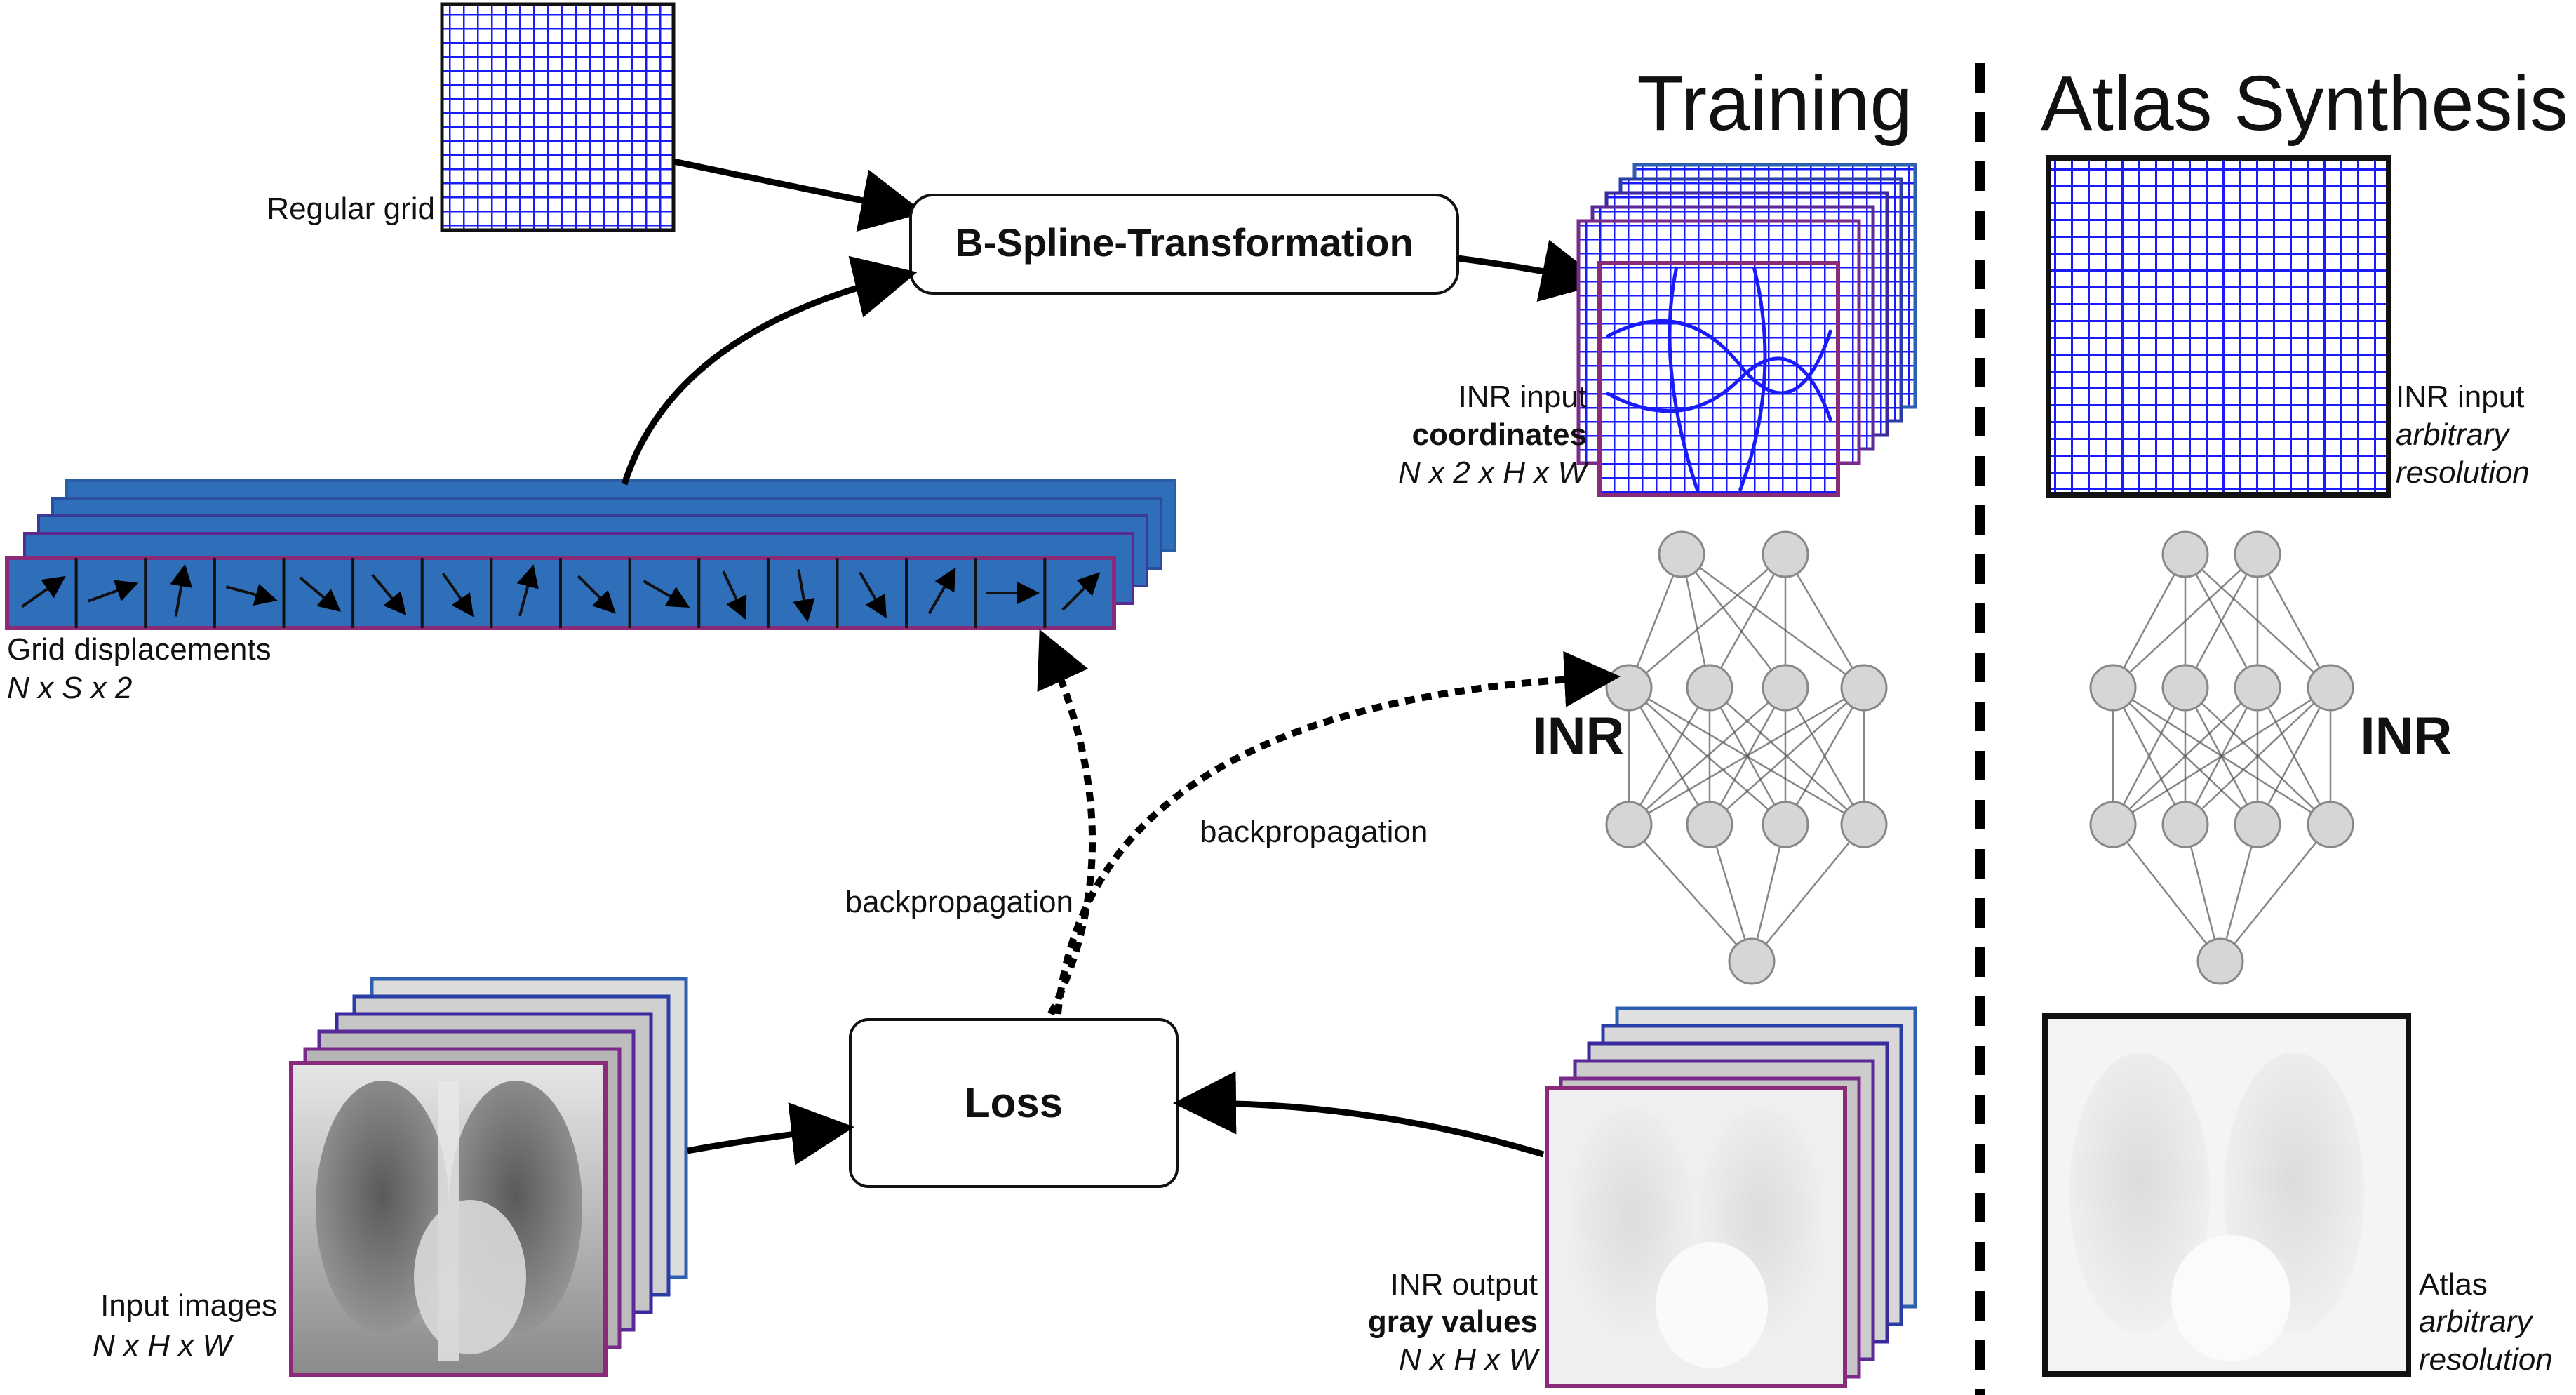 The height and width of the screenshot is (1395, 2576). I want to click on inr-atlas-label: INR, so click(2407, 736).